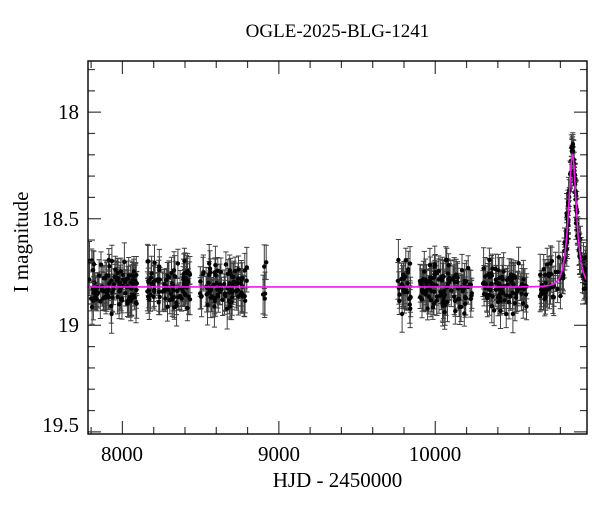 Image resolution: width=600 pixels, height=512 pixels. I want to click on y-tick-label: 19.5, so click(60, 425).